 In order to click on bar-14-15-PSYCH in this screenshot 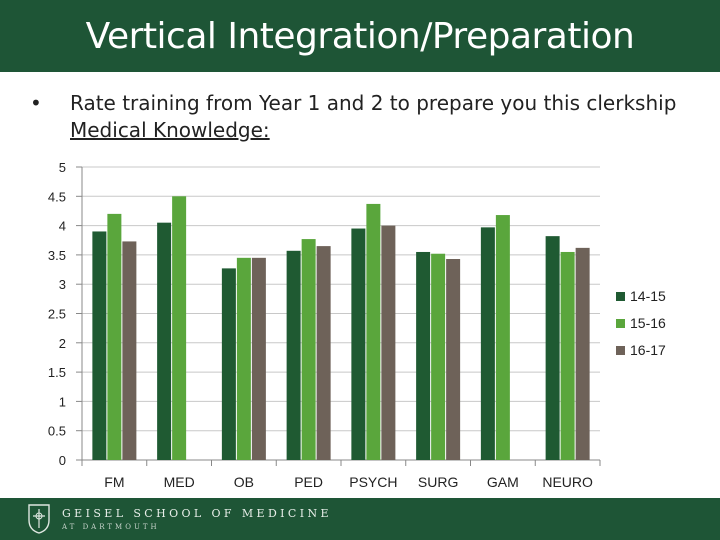, I will do `click(358, 344)`.